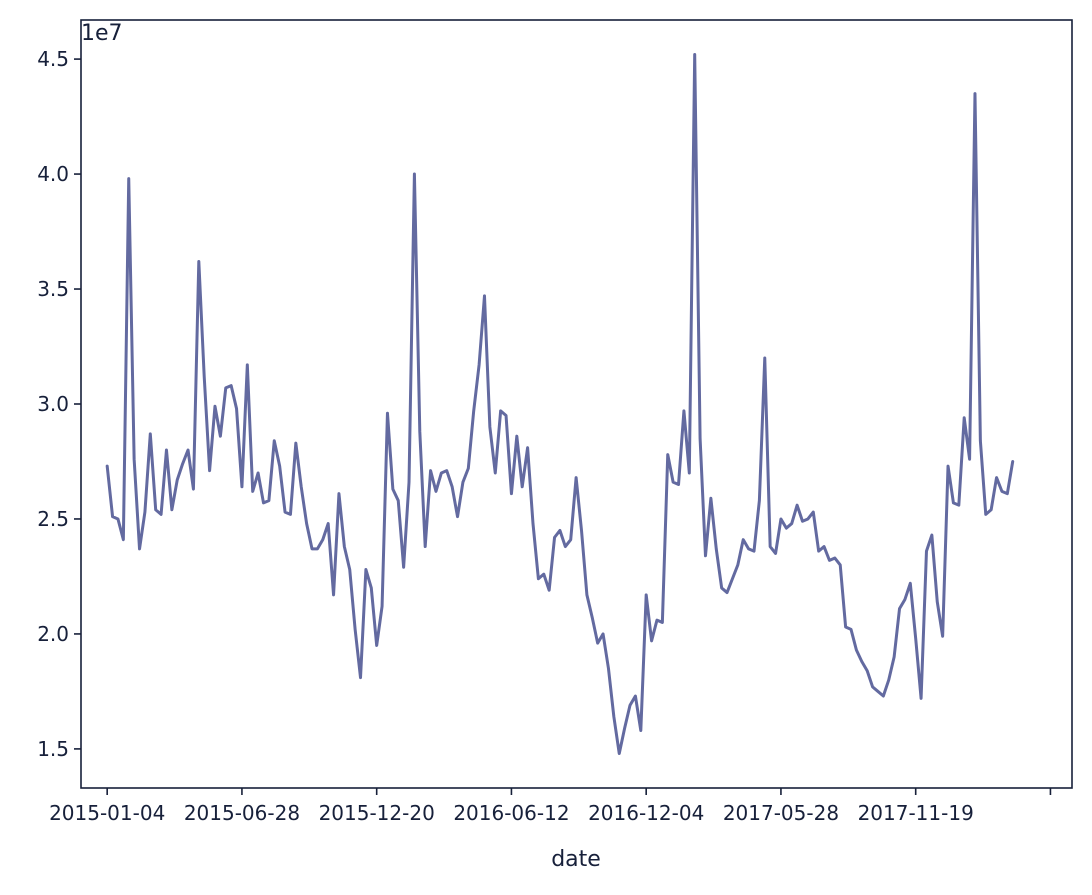 Image resolution: width=1092 pixels, height=895 pixels. I want to click on x-tick-label: 2017-05-28, so click(781, 813).